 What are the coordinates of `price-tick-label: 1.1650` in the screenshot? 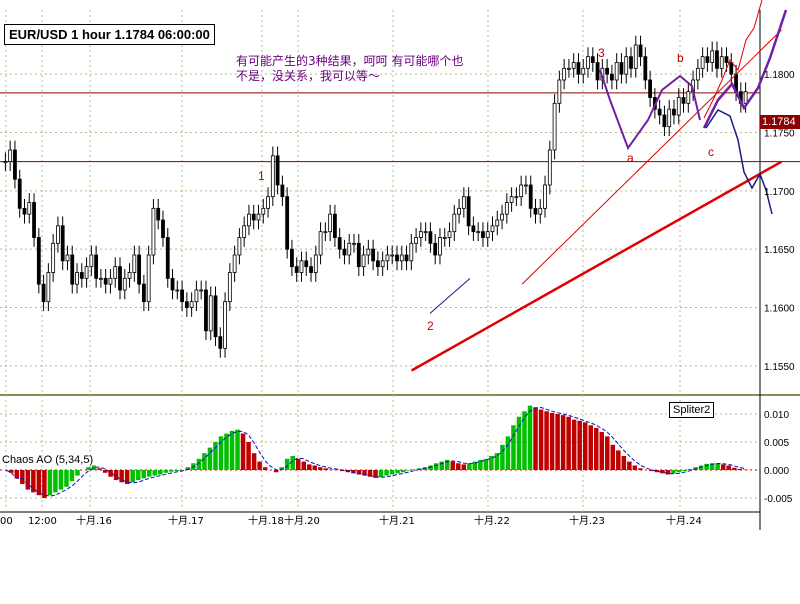 It's located at (779, 250).